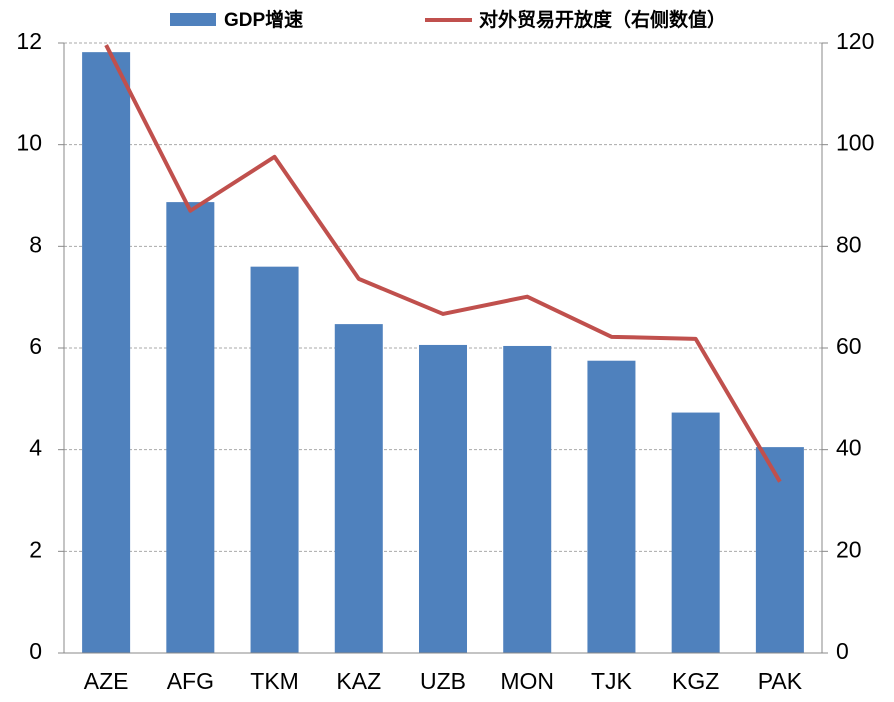  What do you see at coordinates (35, 651) in the screenshot?
I see `y-tick-label: 0` at bounding box center [35, 651].